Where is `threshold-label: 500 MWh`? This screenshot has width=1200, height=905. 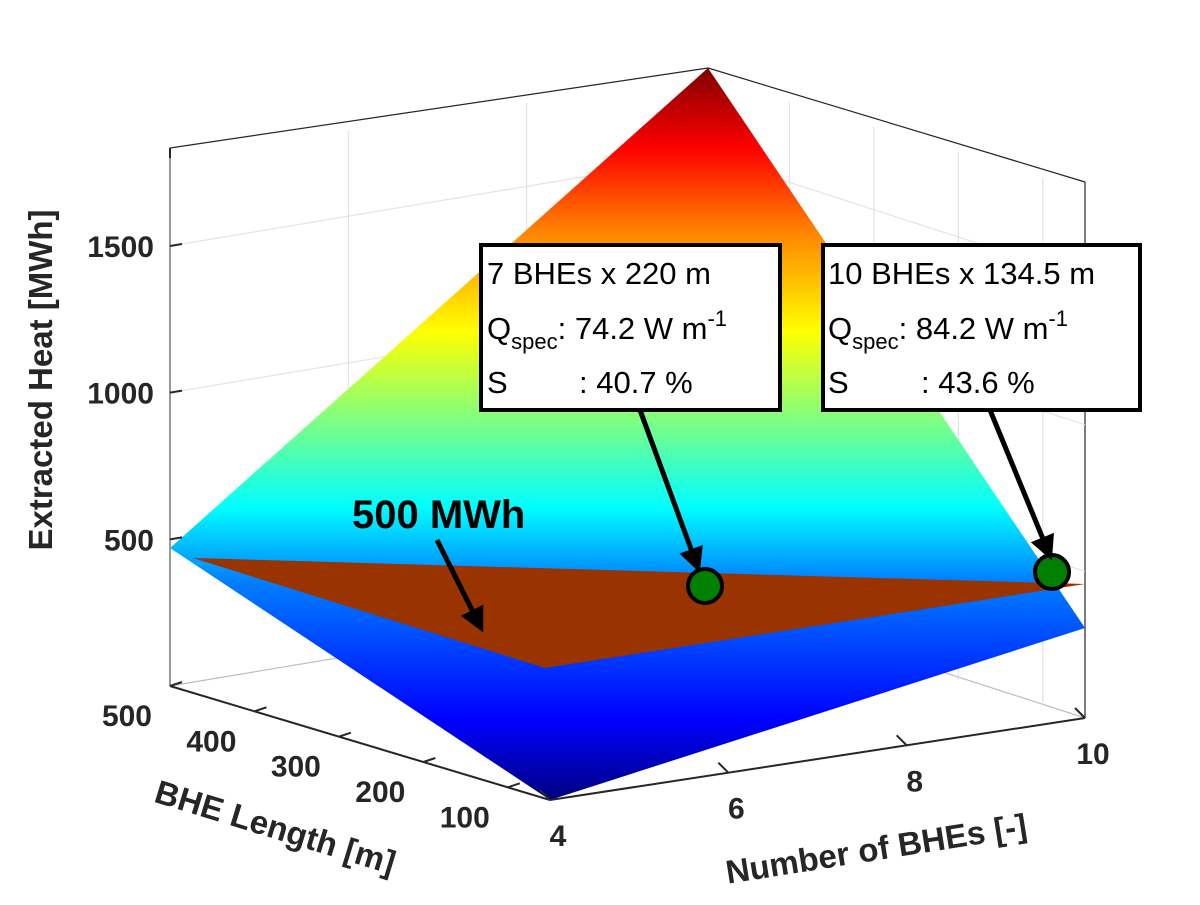 threshold-label: 500 MWh is located at coordinates (438, 515).